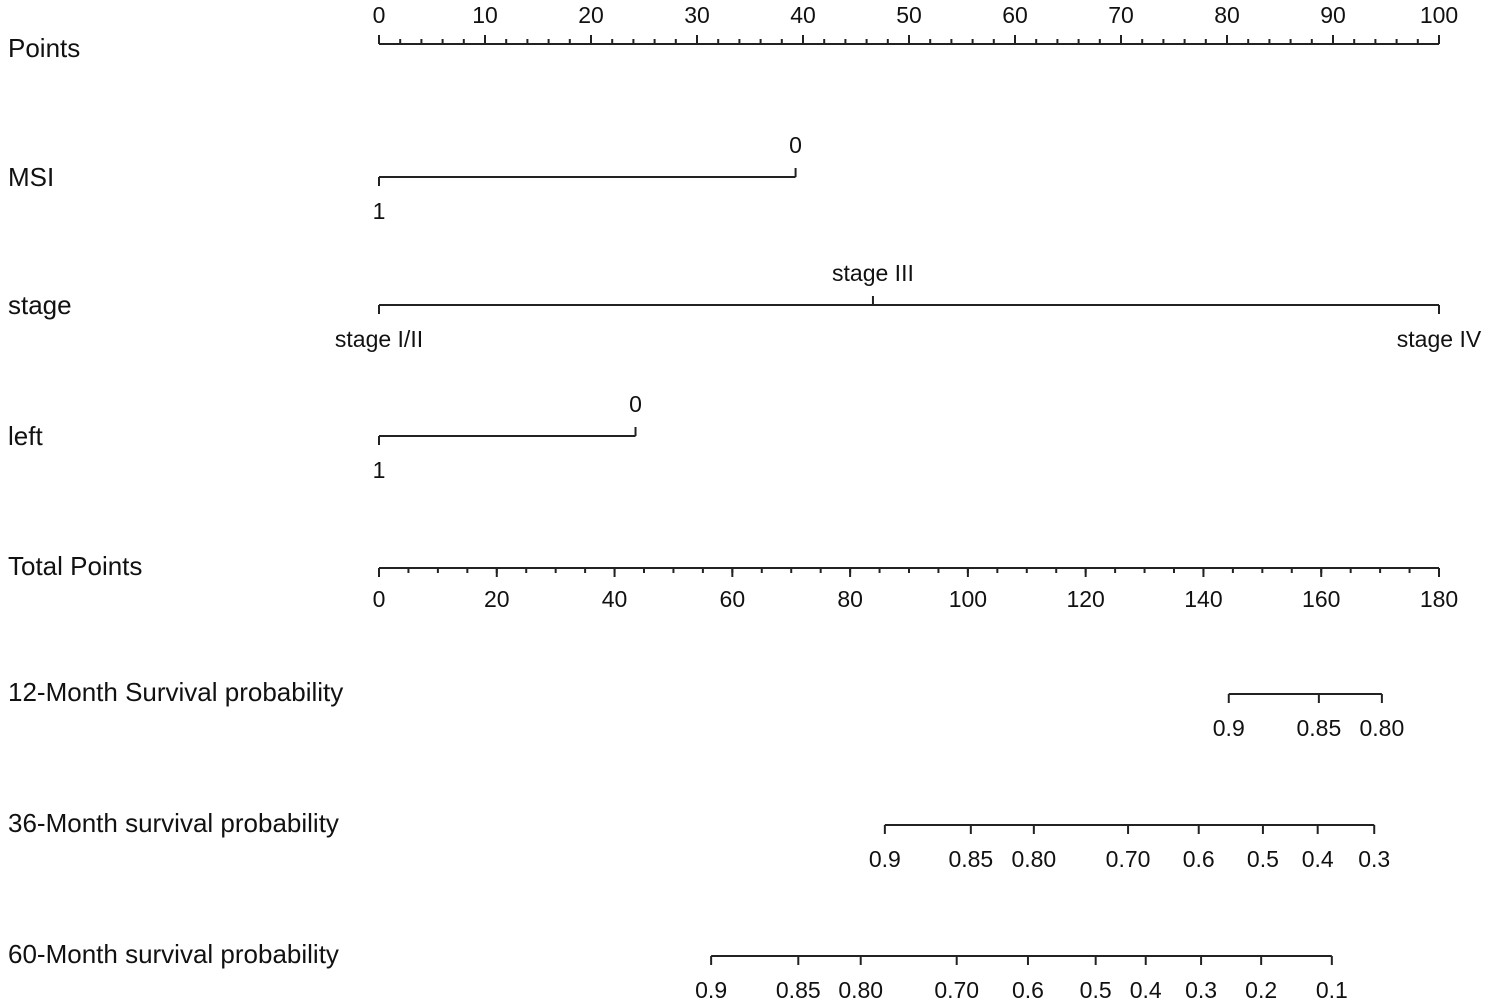  I want to click on tick-label: 180, so click(1439, 599).